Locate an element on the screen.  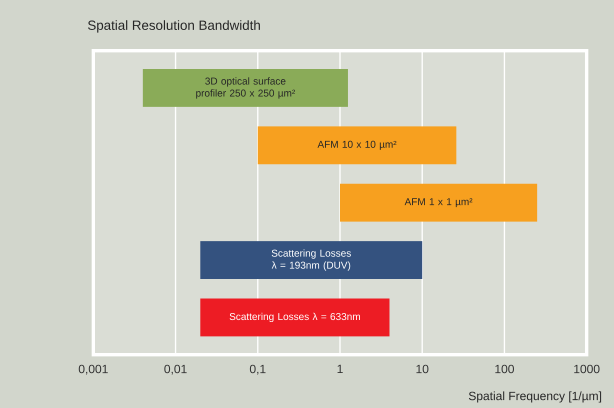
y-tick-label: Scattering Losses λ = 633nm is located at coordinates (295, 317).